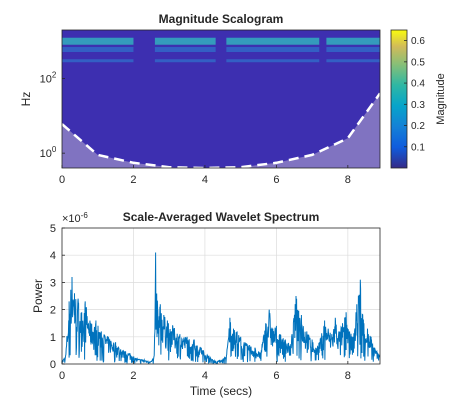 This screenshot has height=410, width=466. I want to click on y-tick-label: 0, so click(53, 365).